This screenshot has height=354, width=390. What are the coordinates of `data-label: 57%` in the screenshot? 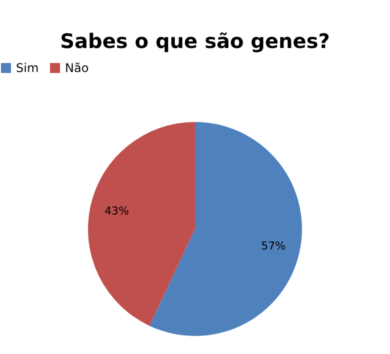 It's located at (273, 246).